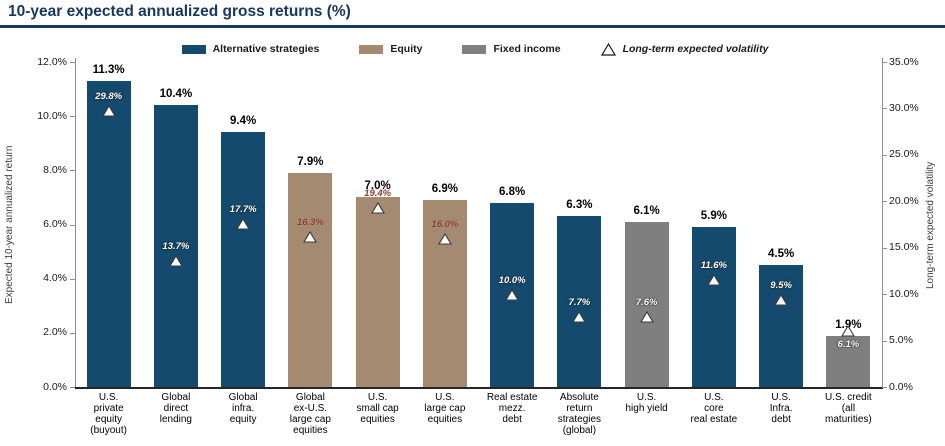 The height and width of the screenshot is (446, 945). Describe the element at coordinates (608, 49) in the screenshot. I see `triangle-up-icon` at that location.